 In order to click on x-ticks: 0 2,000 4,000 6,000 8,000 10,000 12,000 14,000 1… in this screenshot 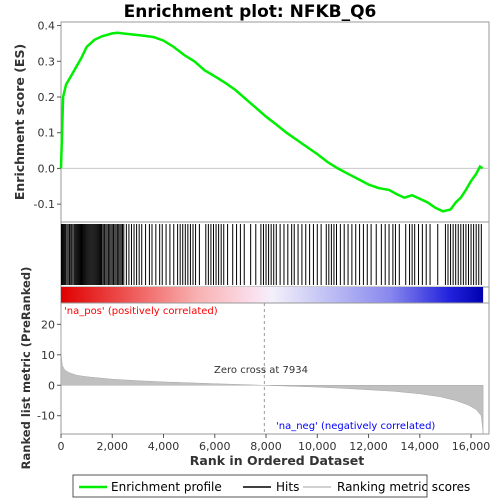, I will do `click(274, 443)`.